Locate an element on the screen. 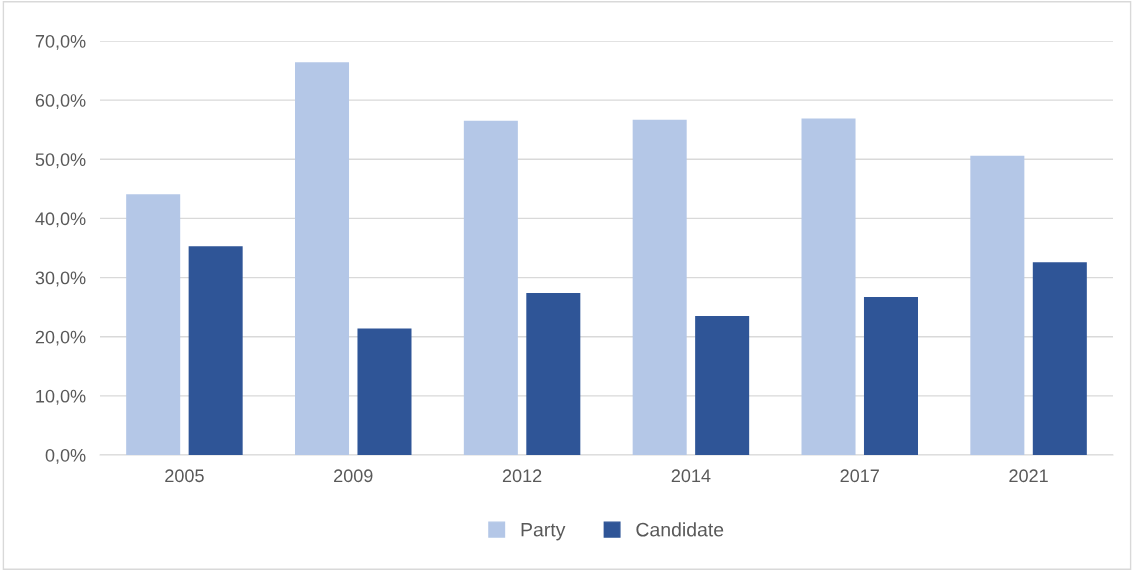  x-tick-label: 2021 is located at coordinates (1028, 476).